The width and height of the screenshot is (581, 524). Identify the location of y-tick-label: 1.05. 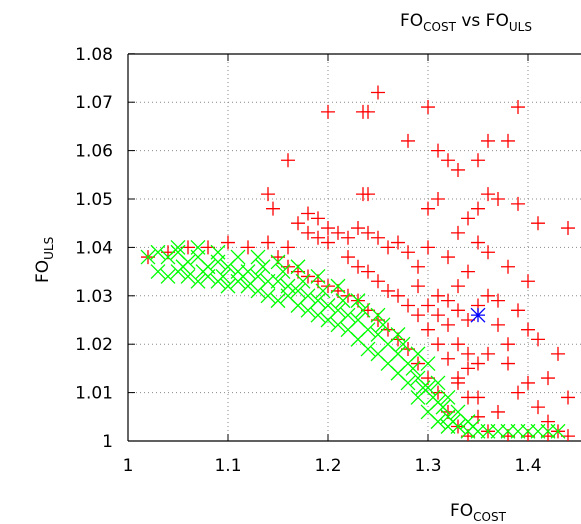
(94, 200).